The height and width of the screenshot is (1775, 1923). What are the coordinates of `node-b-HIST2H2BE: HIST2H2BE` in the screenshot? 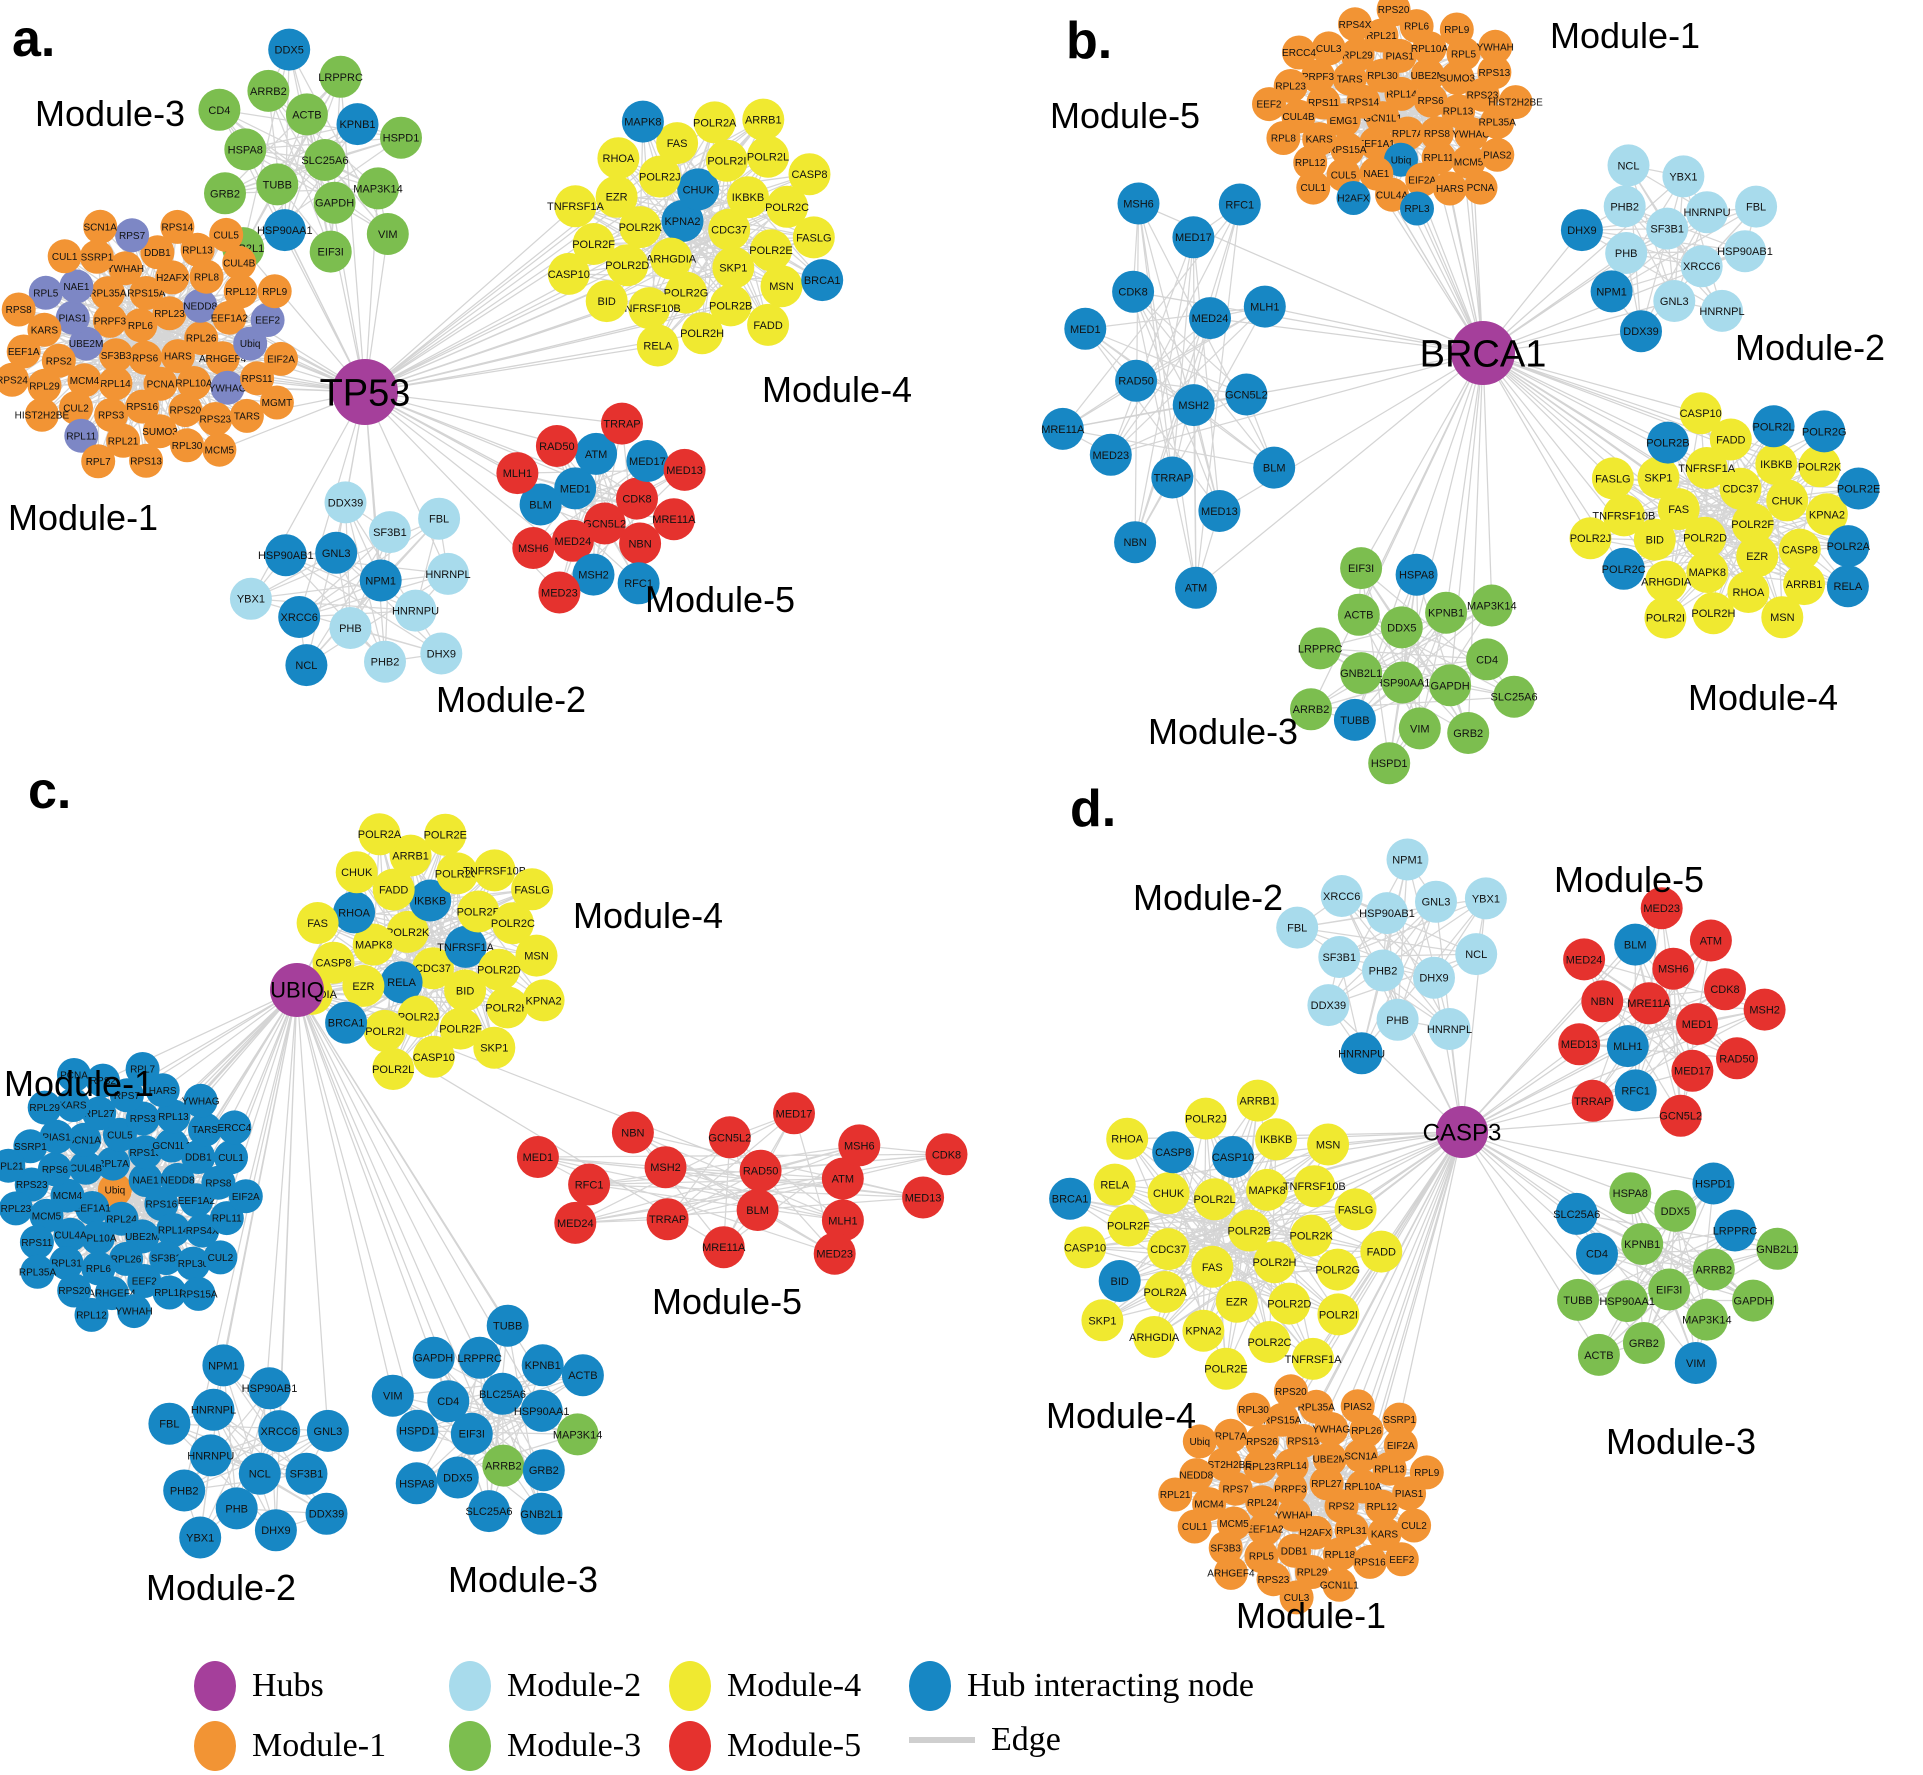 It's located at (1515, 102).